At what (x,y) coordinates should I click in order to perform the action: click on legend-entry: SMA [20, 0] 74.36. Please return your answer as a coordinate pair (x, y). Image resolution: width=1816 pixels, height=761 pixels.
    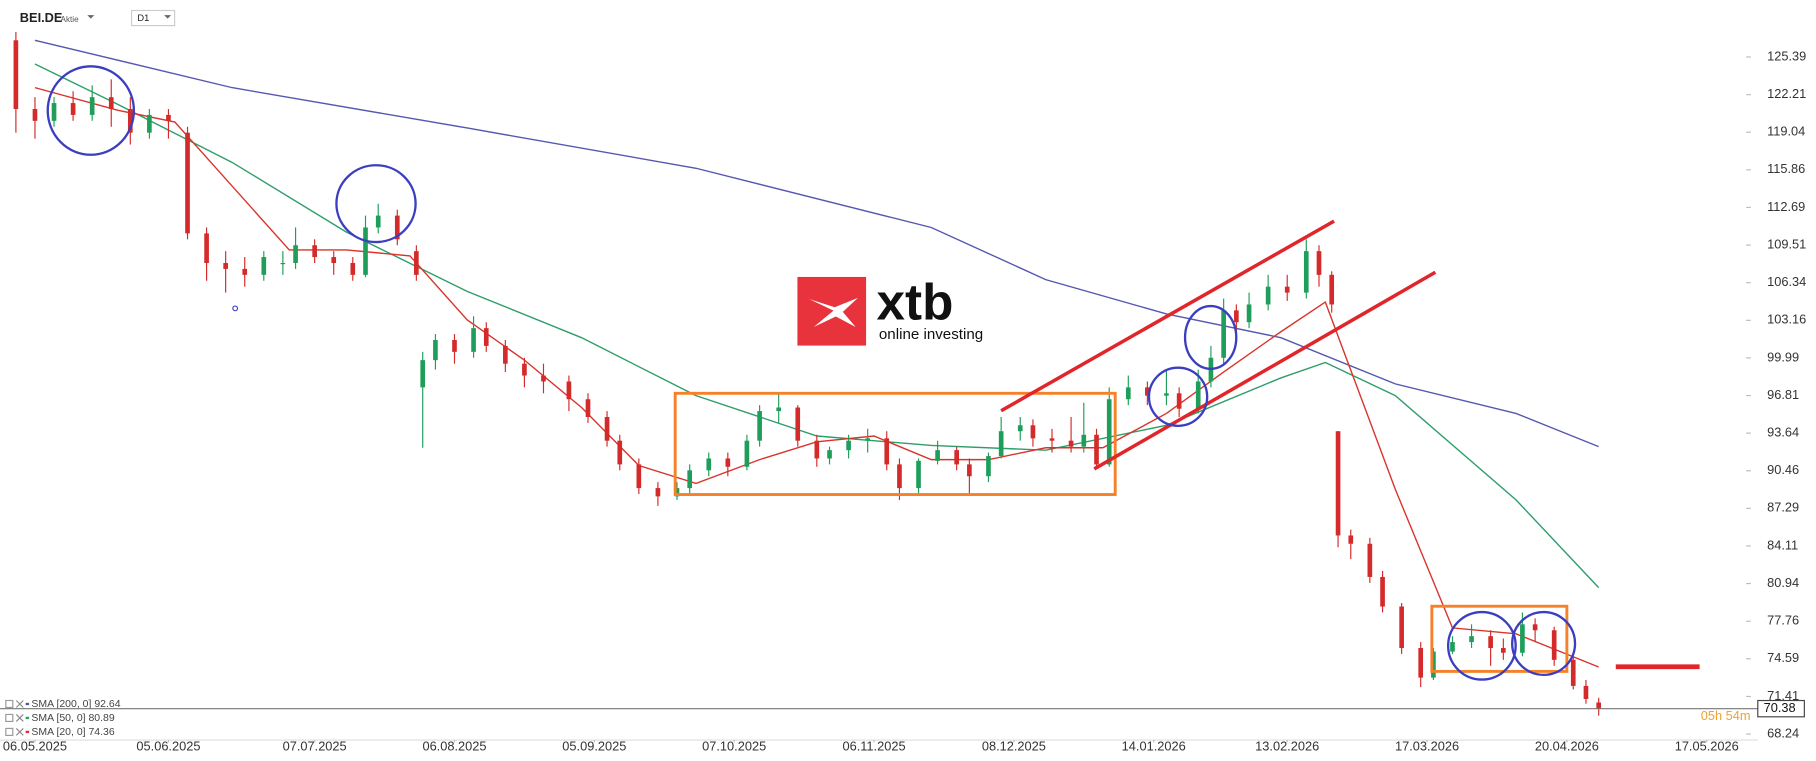
    Looking at the image, I should click on (72, 732).